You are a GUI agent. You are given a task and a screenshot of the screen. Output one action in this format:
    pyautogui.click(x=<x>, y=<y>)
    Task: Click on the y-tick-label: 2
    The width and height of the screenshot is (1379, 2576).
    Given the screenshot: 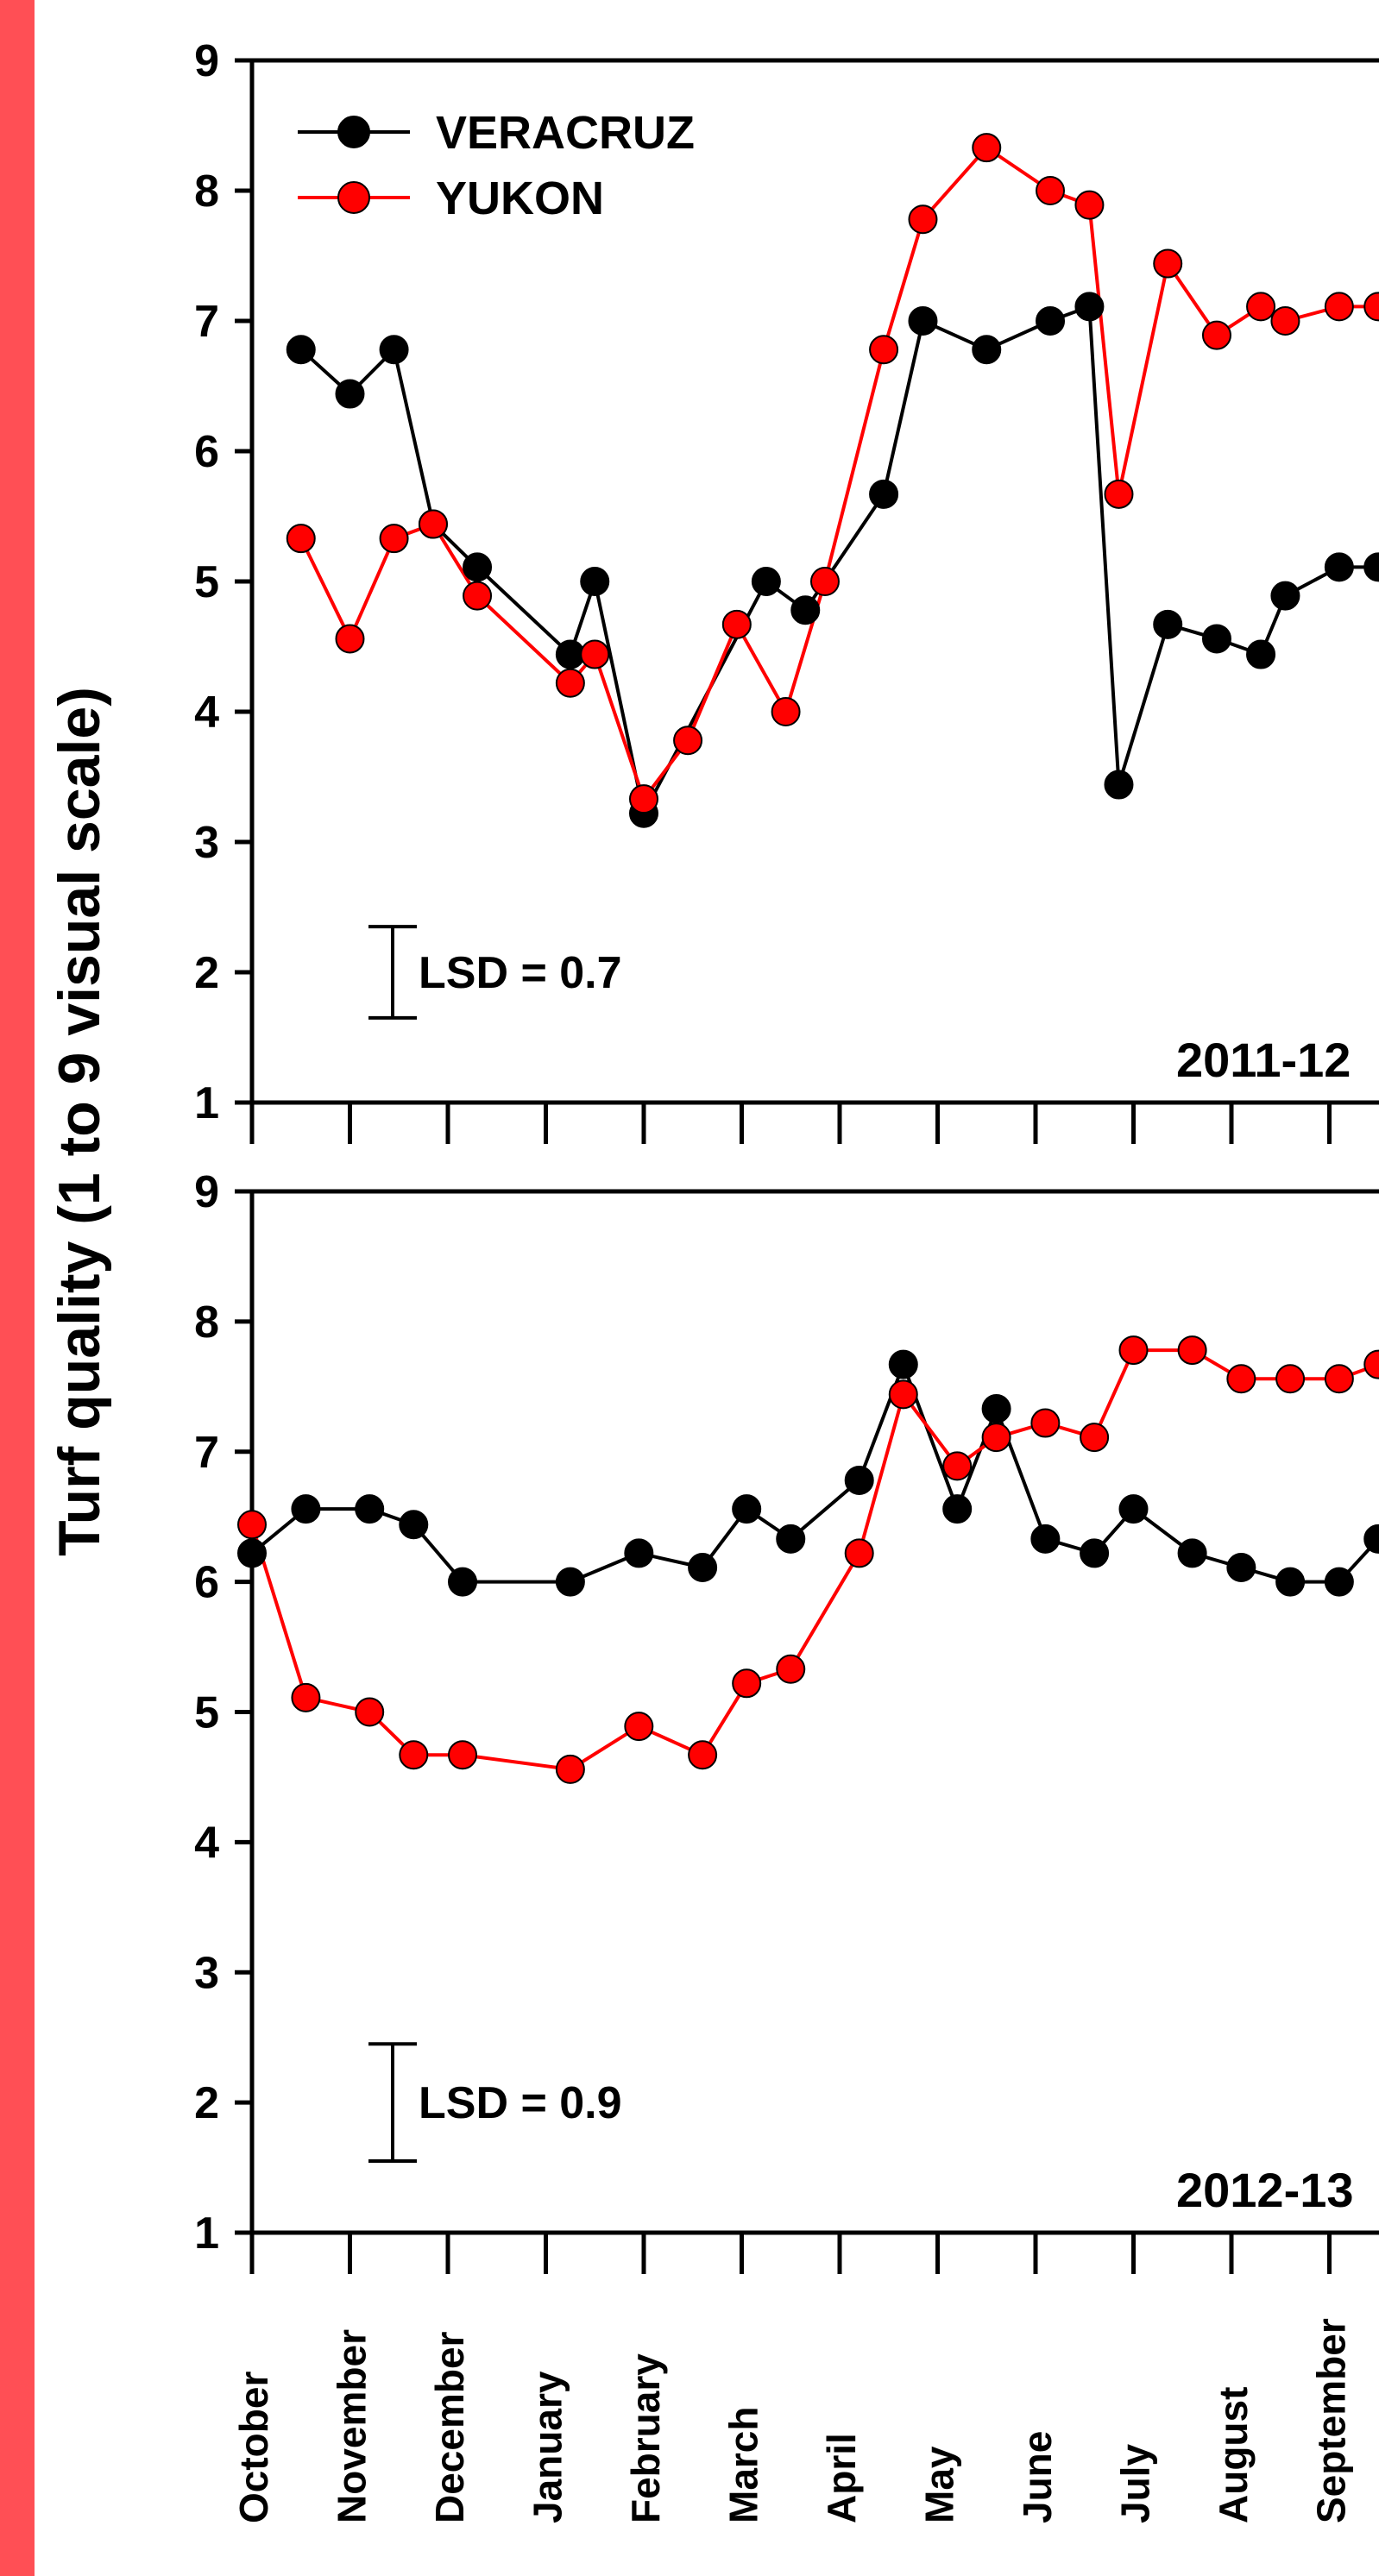 What is the action you would take?
    pyautogui.click(x=207, y=2103)
    